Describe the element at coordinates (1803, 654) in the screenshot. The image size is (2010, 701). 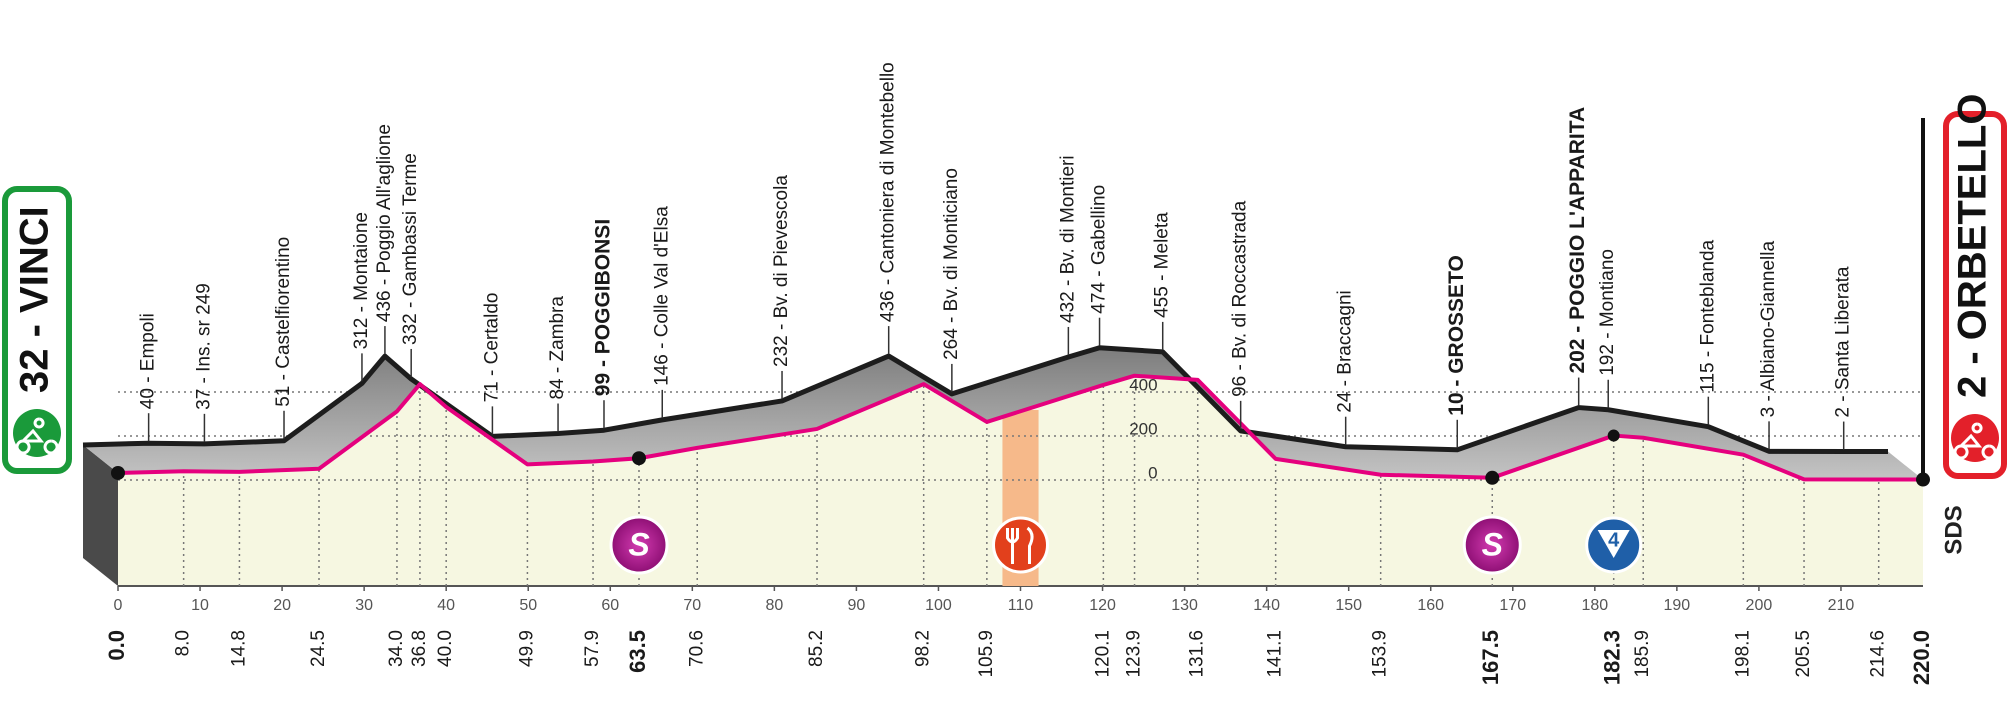
I see `waypoint-km: 205.5` at that location.